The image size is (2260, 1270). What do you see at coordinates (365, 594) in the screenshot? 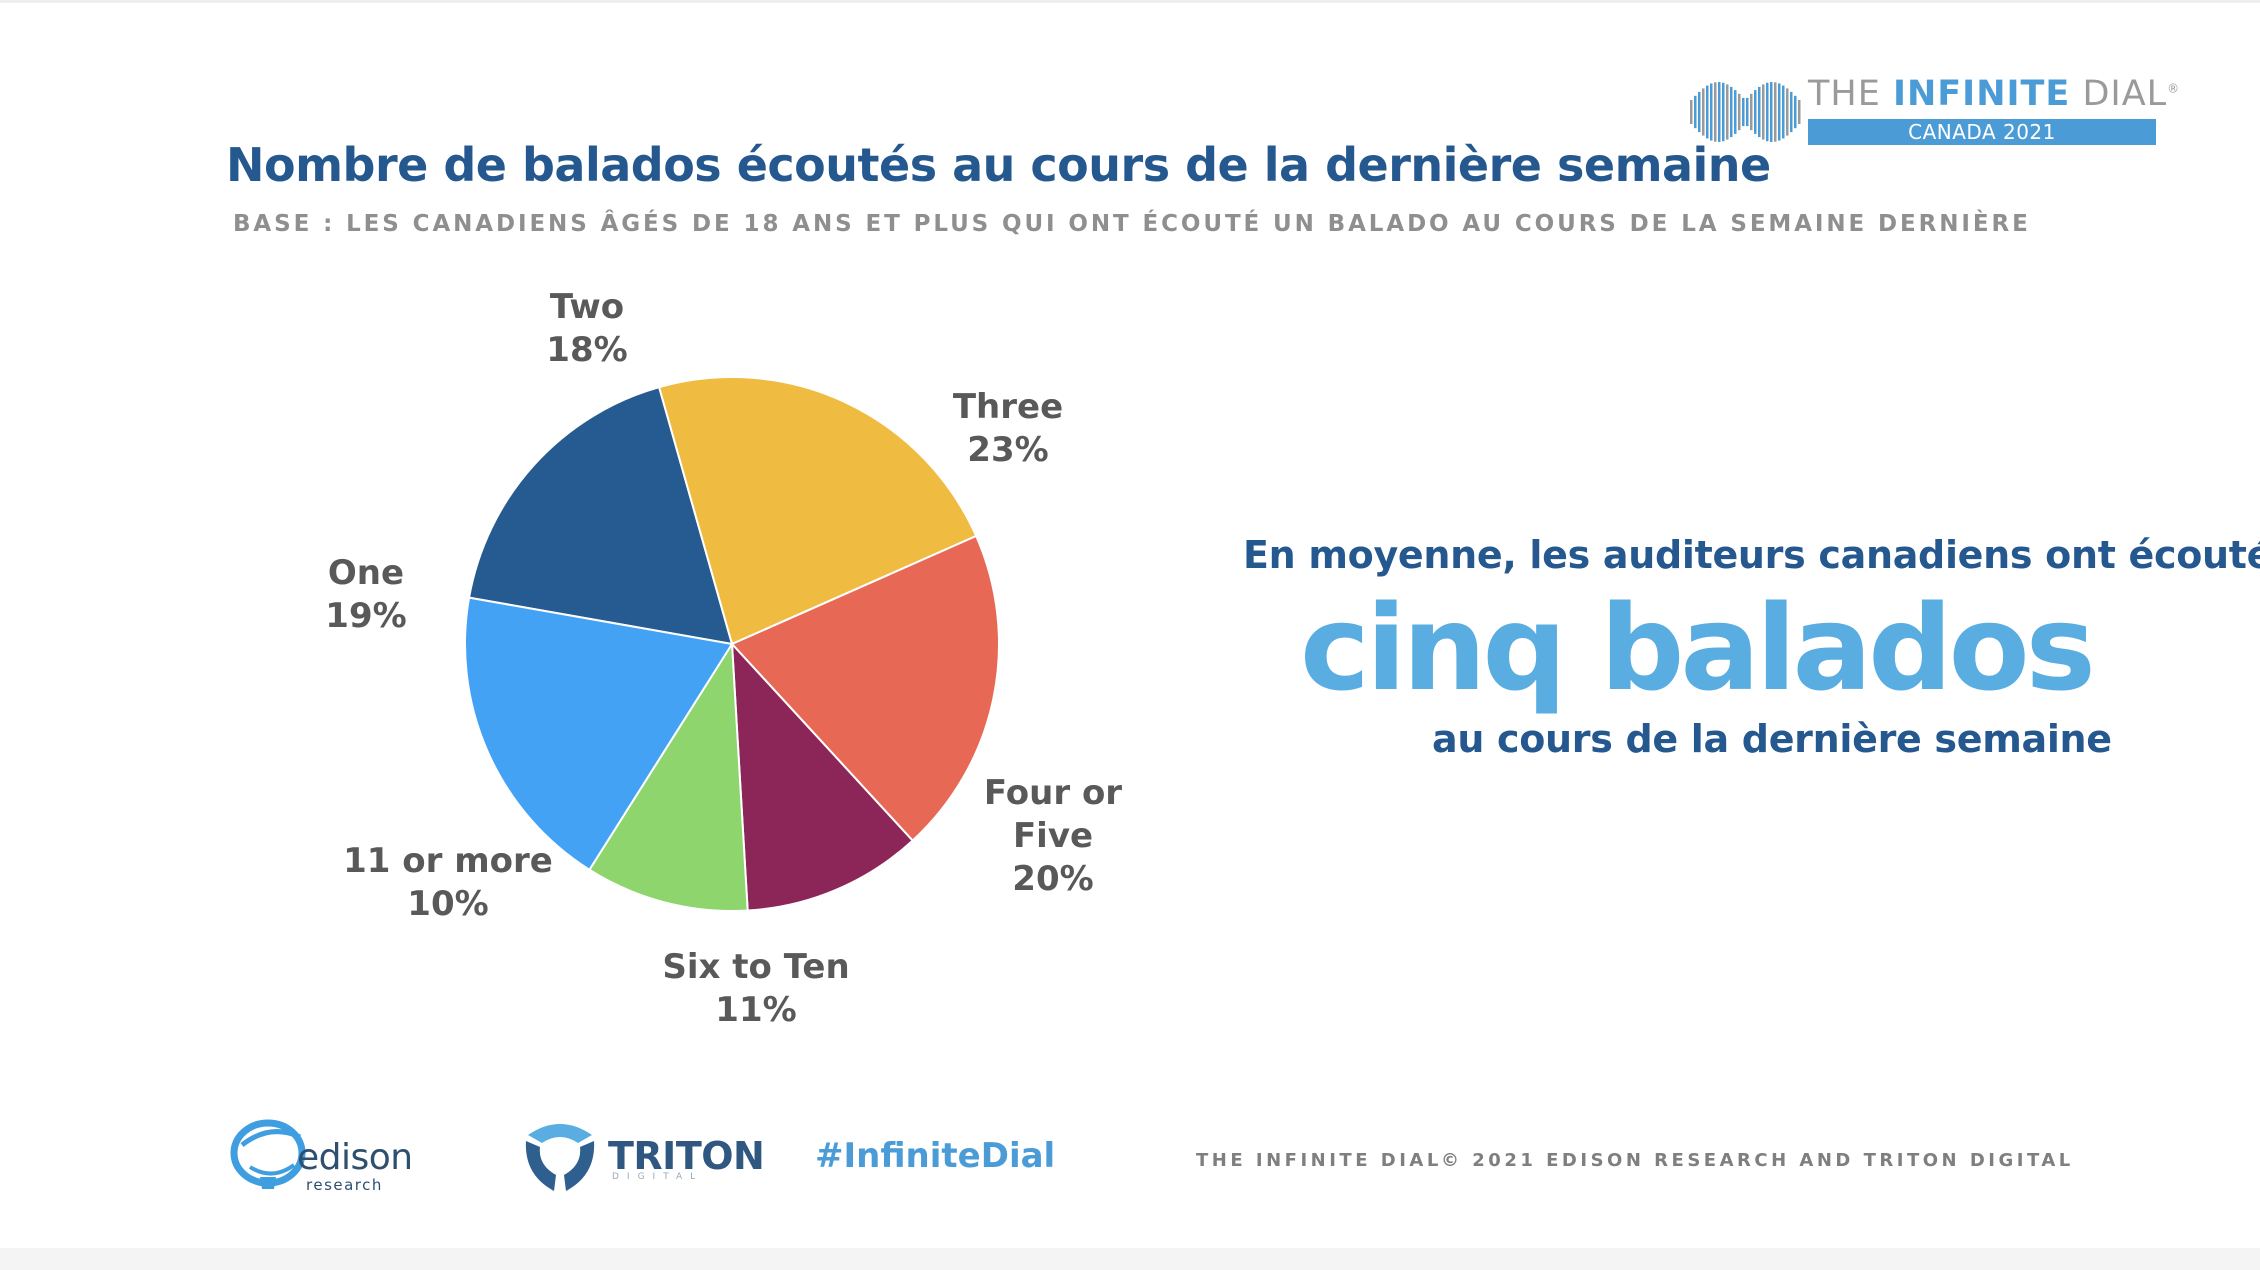
I see `pie-label-one: One 19%` at bounding box center [365, 594].